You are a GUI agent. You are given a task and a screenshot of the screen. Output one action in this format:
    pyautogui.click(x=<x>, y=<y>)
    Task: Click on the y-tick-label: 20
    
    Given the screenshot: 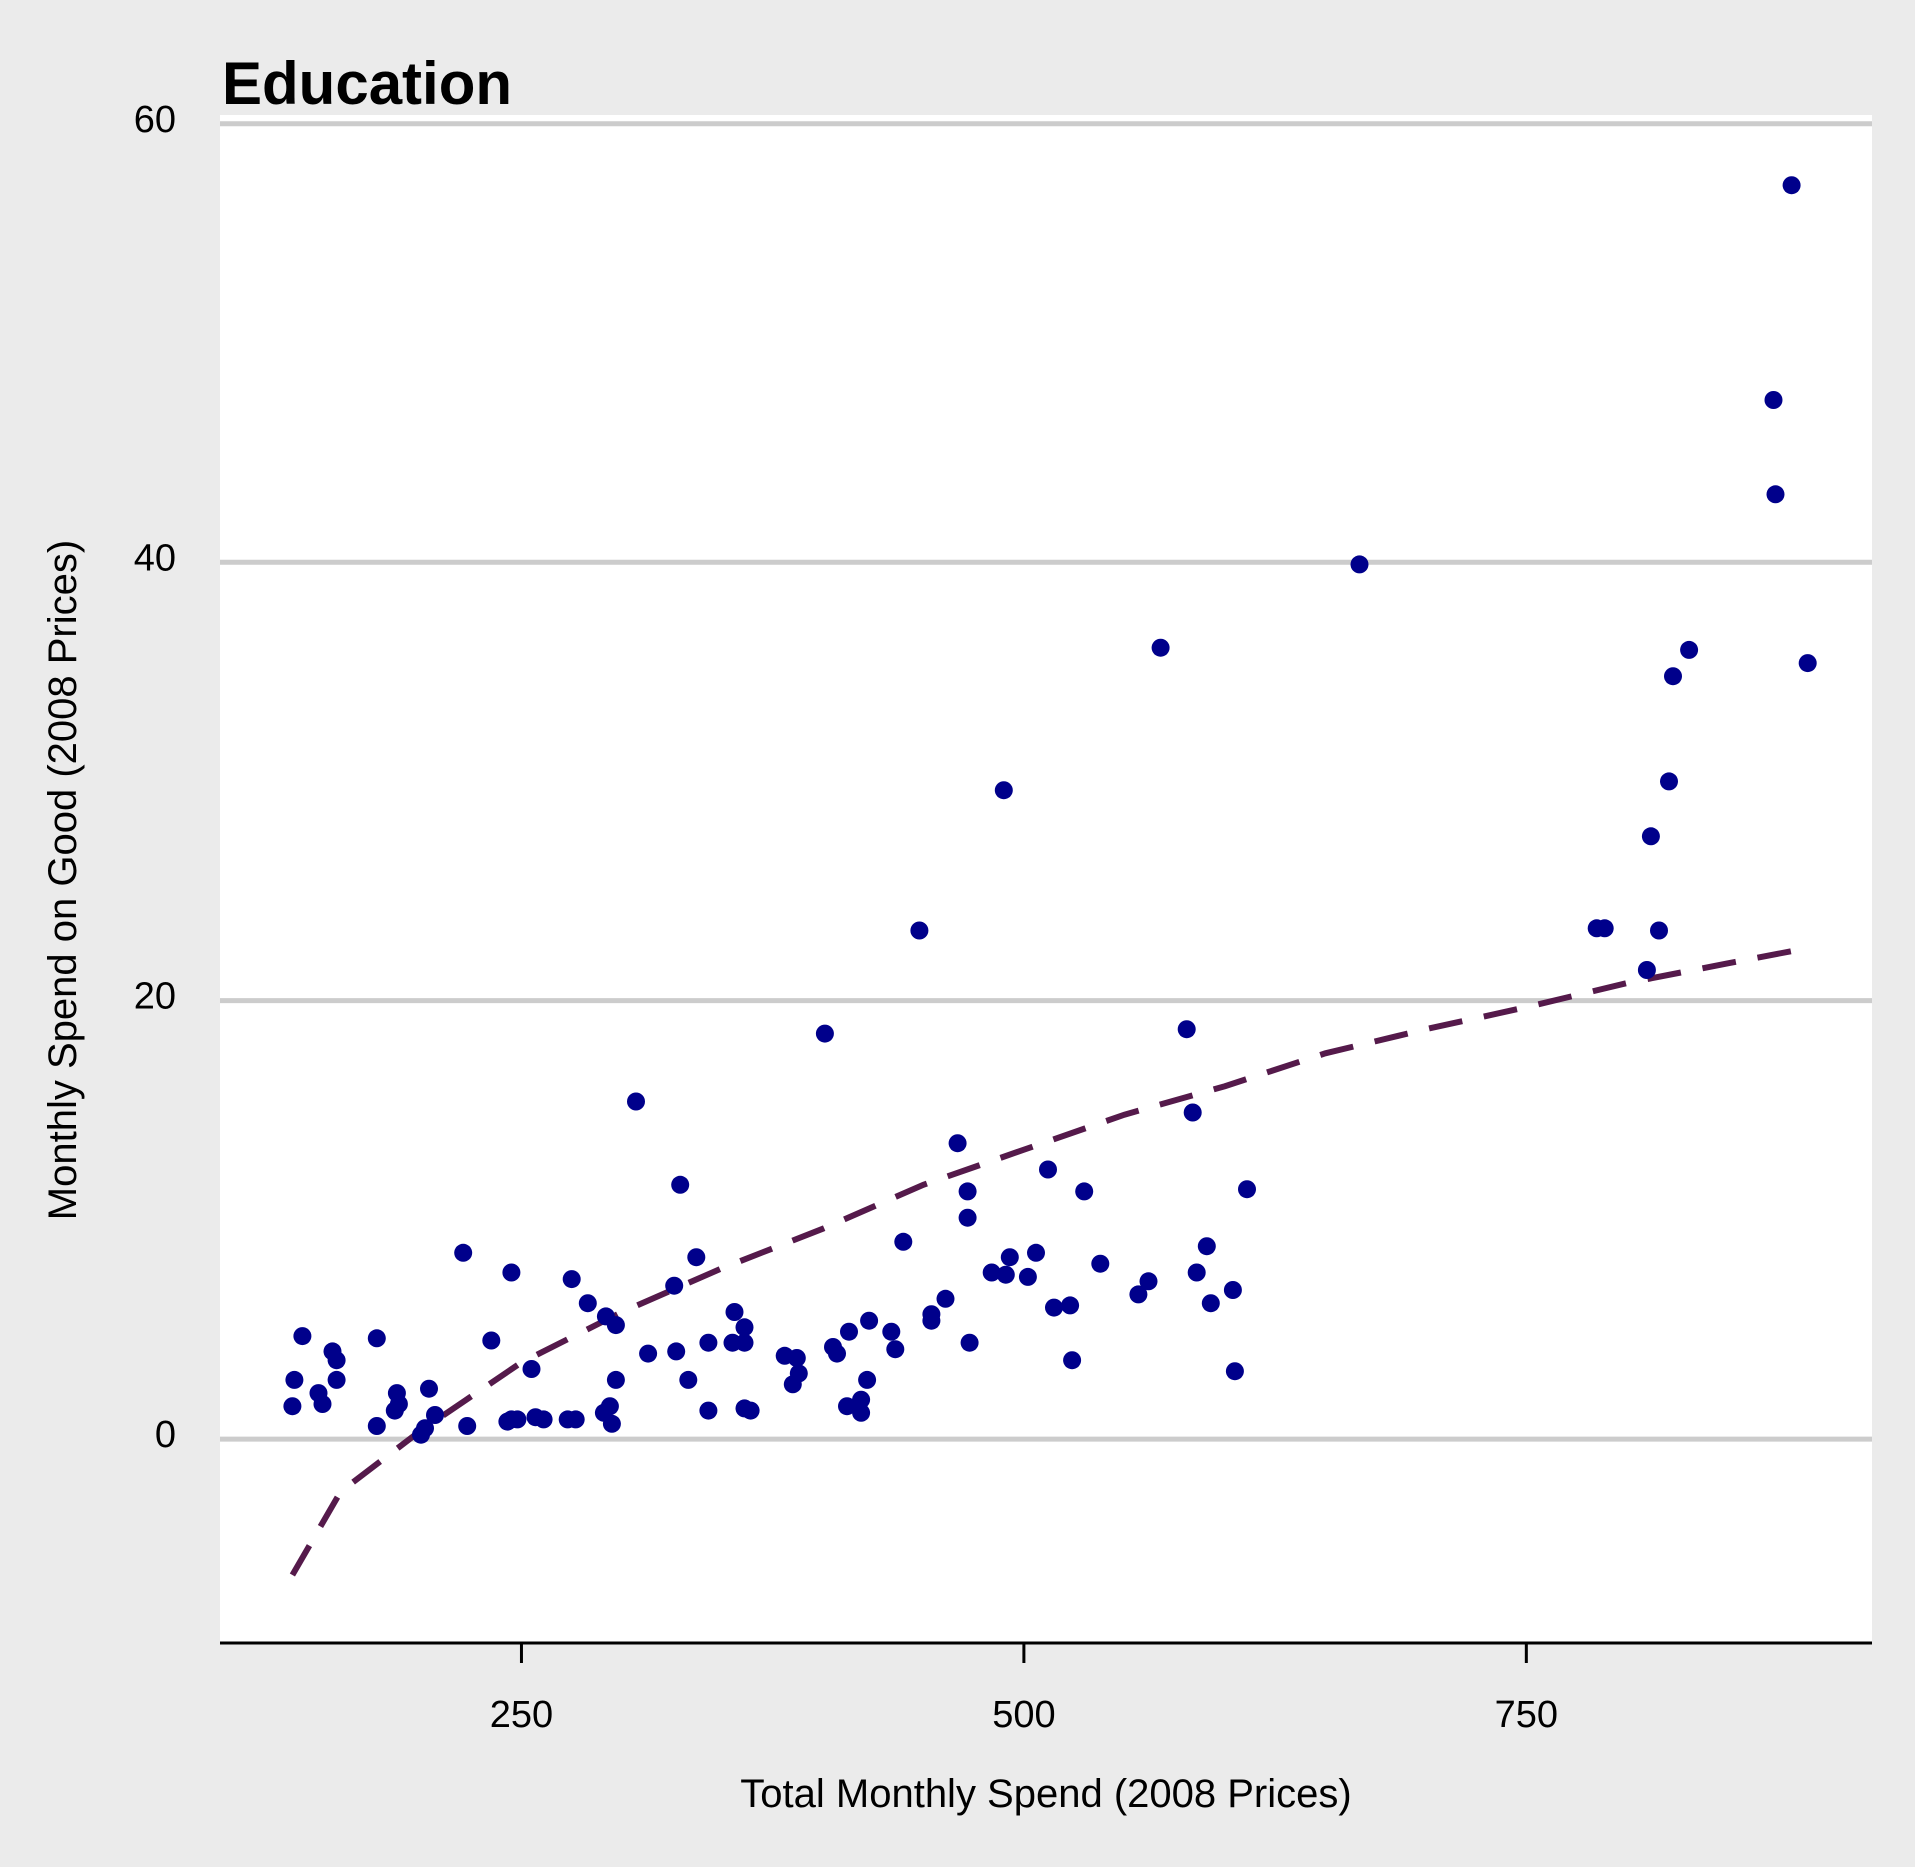 What is the action you would take?
    pyautogui.click(x=155, y=997)
    